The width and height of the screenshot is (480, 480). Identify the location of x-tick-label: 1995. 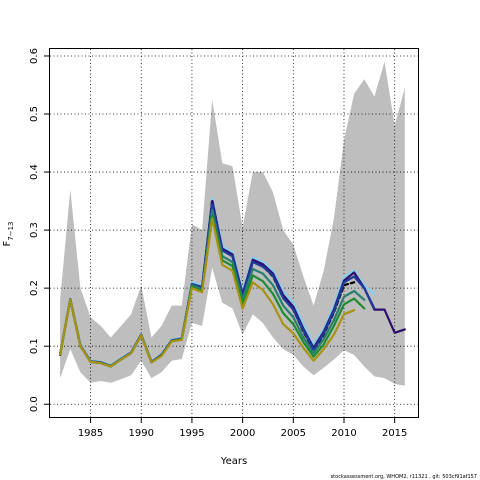
(191, 433).